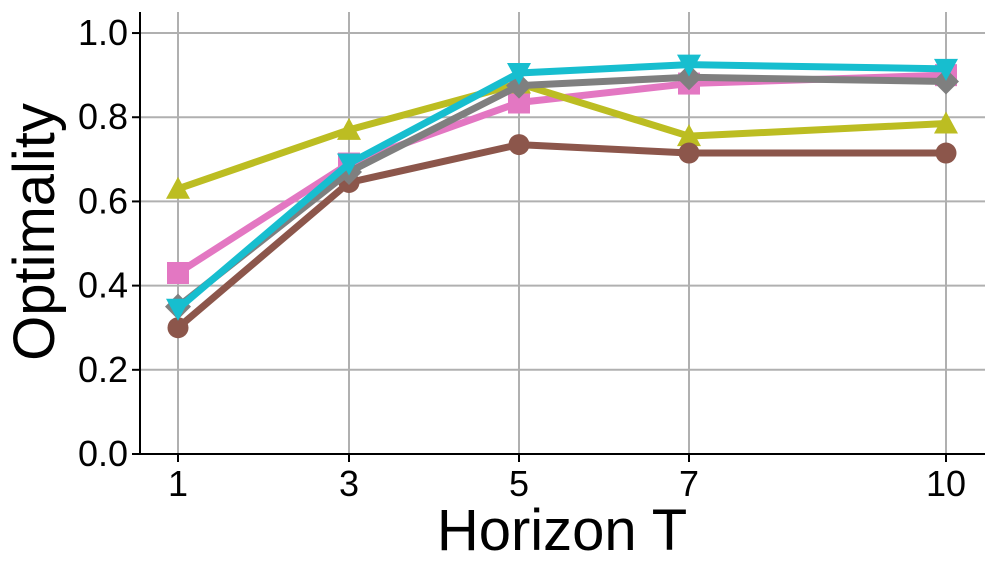 The image size is (997, 575). I want to click on y-tick-label: 0.6, so click(103, 200).